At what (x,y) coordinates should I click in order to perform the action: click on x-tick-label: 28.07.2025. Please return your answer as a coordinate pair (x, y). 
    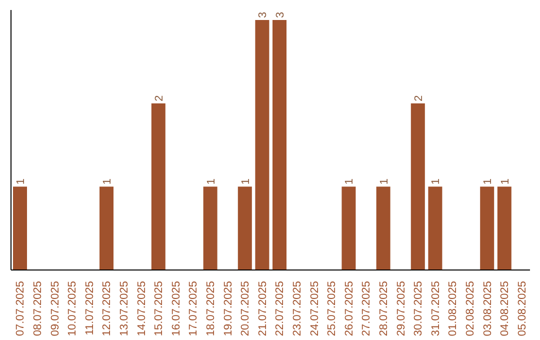
    Looking at the image, I should click on (384, 308).